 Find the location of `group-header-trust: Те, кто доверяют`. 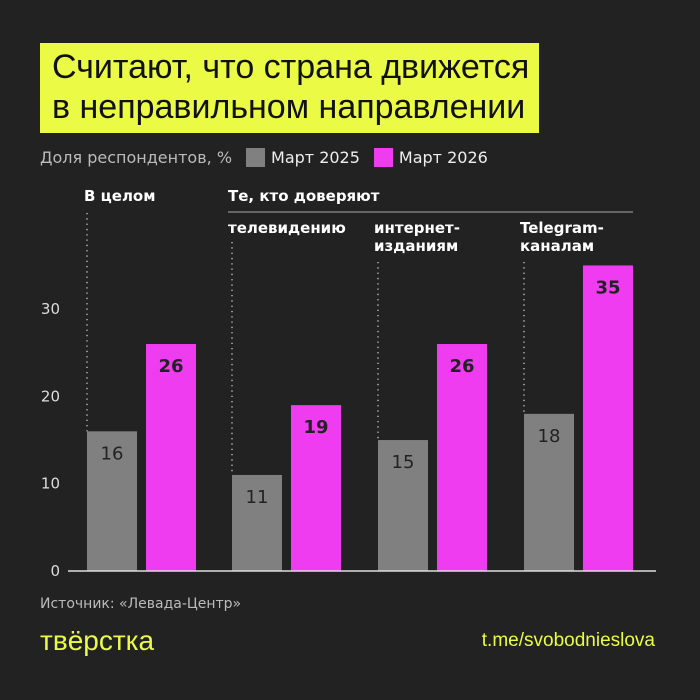

group-header-trust: Те, кто доверяют is located at coordinates (304, 196).